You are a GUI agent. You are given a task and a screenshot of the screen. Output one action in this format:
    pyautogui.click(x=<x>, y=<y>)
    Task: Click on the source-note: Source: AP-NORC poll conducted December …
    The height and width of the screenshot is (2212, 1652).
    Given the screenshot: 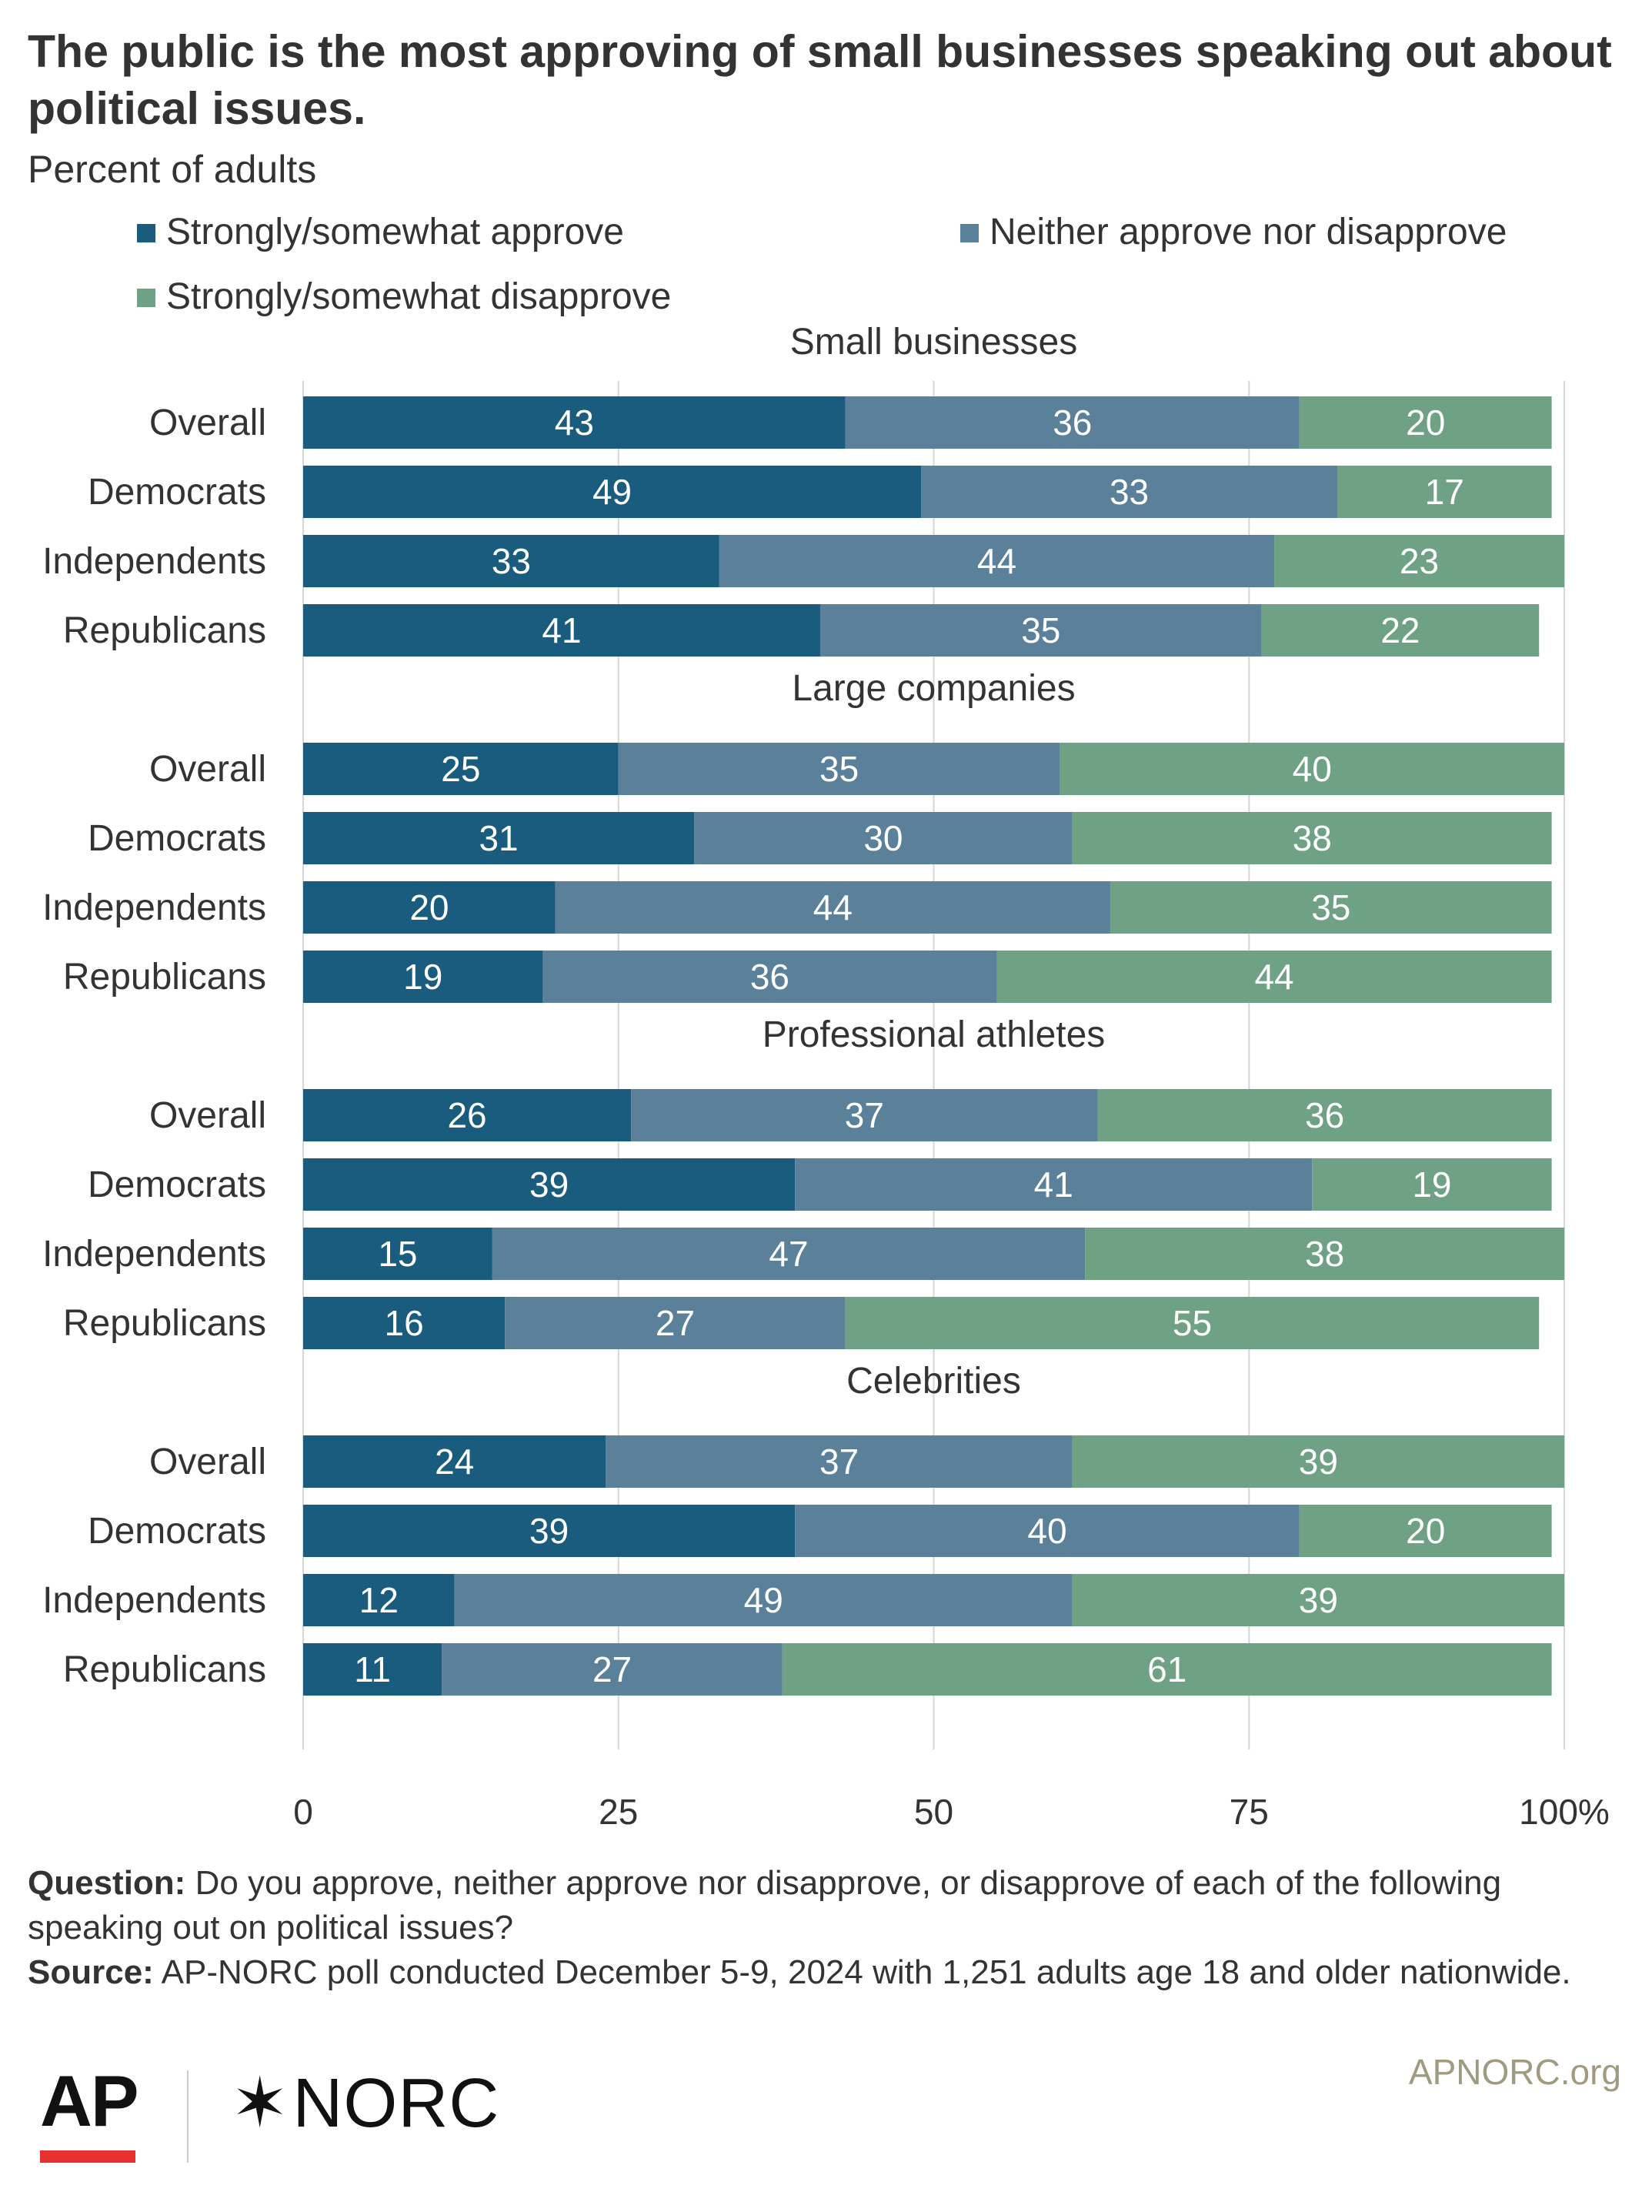 What is the action you would take?
    pyautogui.click(x=828, y=1973)
    